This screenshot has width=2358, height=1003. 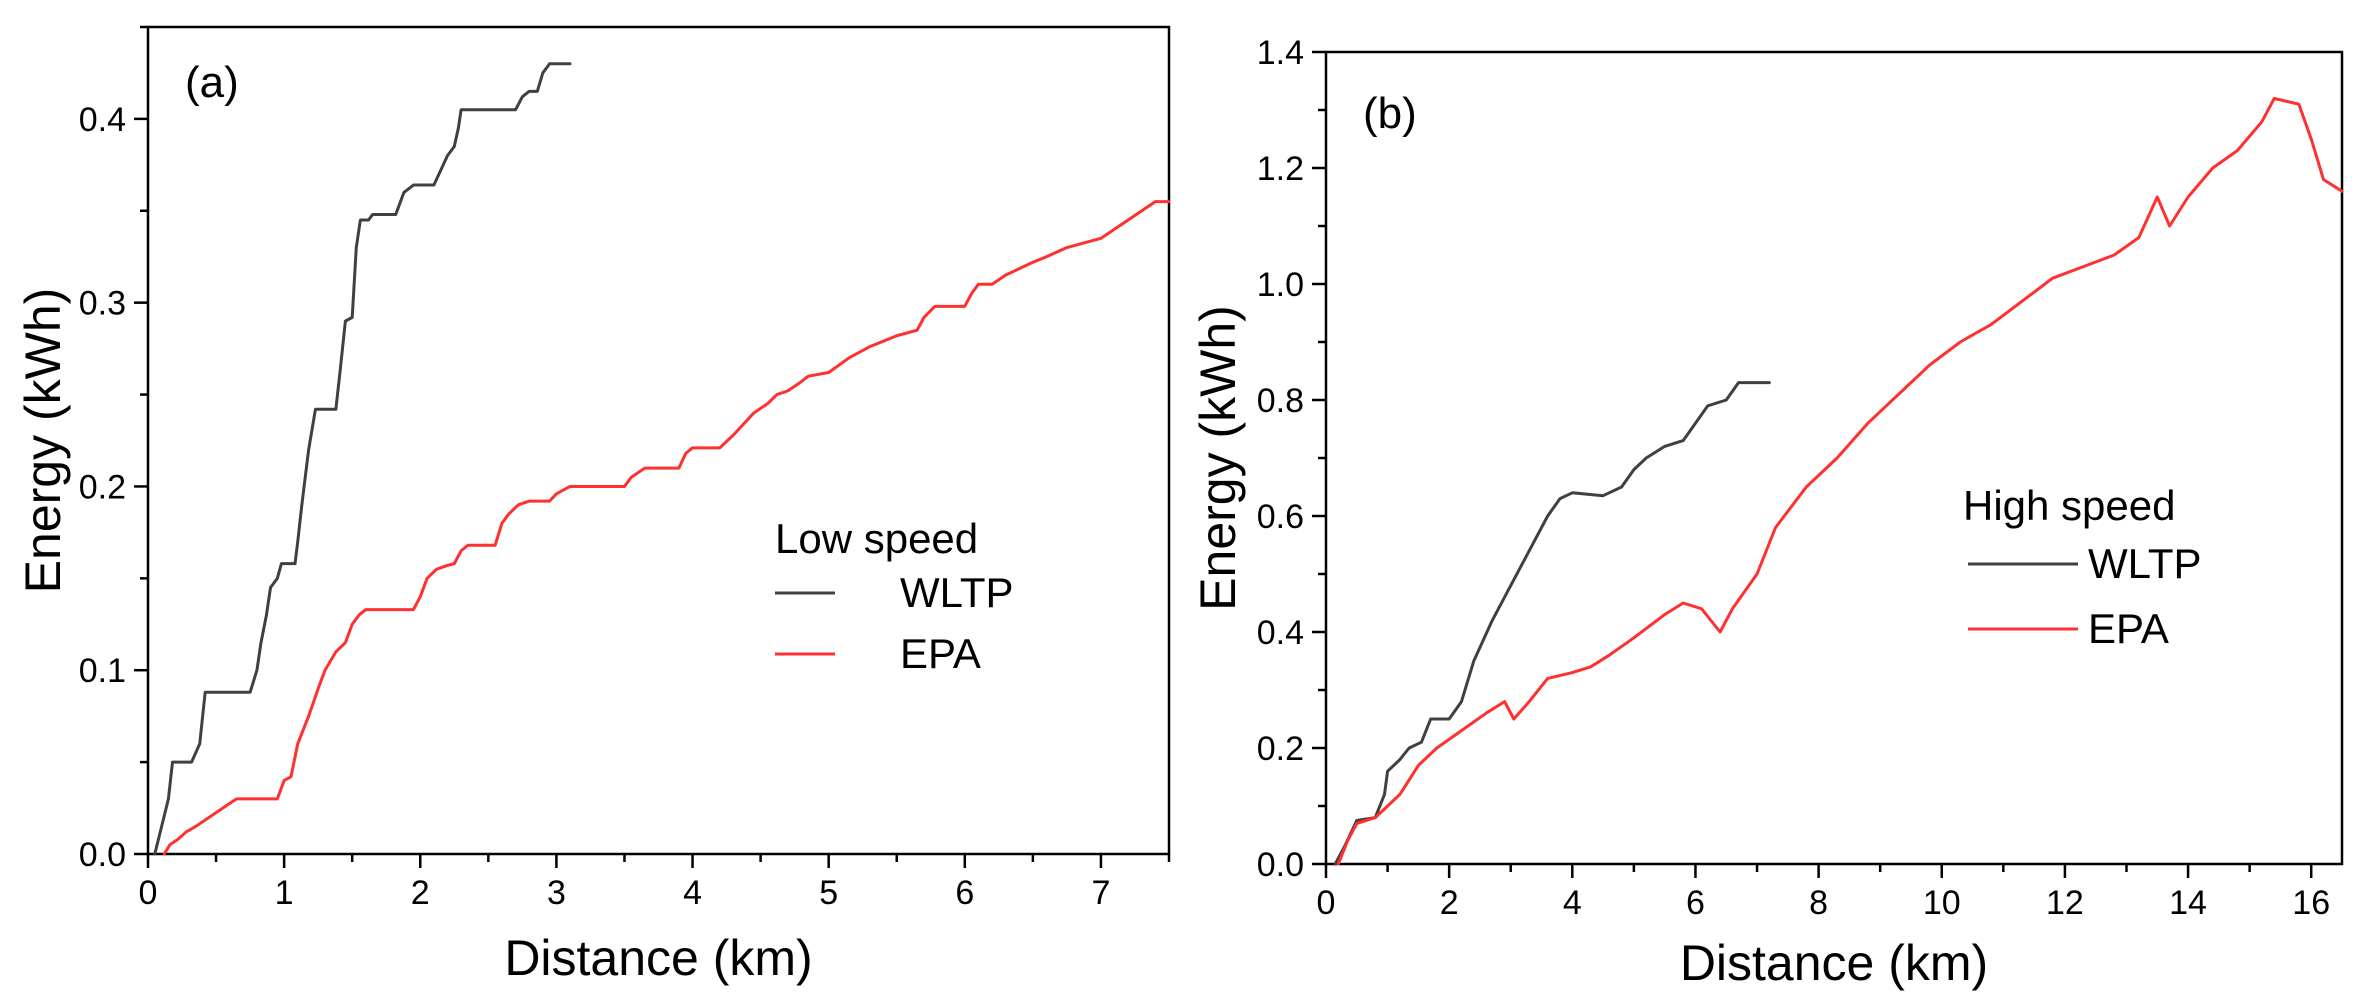 I want to click on panel-b-legend: High speed WLTP EPA, so click(x=2082, y=567).